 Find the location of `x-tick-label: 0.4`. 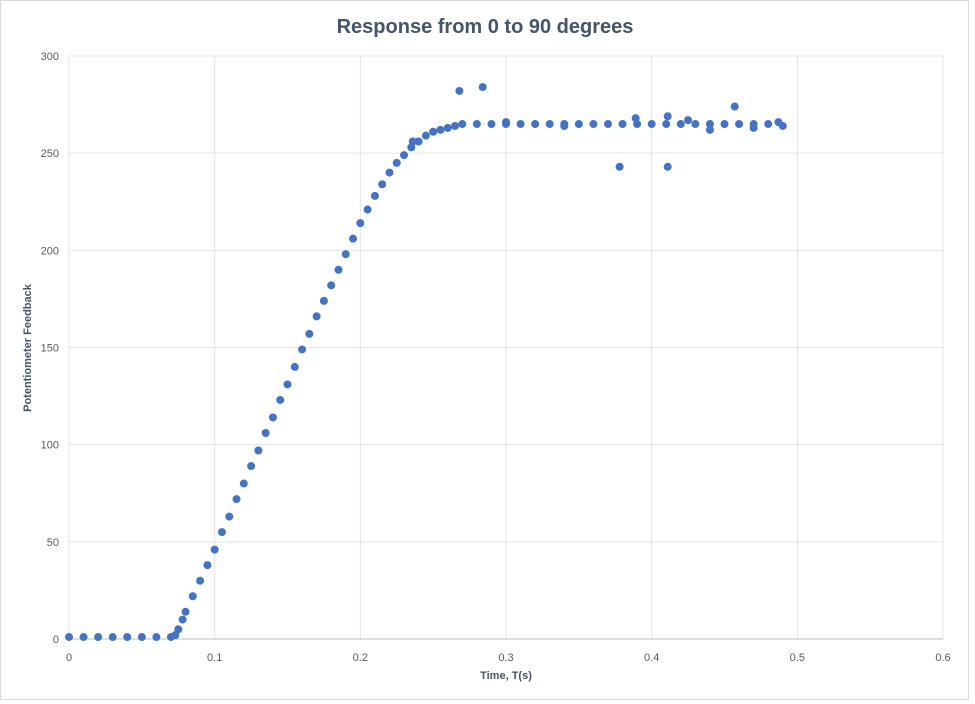

x-tick-label: 0.4 is located at coordinates (651, 658).